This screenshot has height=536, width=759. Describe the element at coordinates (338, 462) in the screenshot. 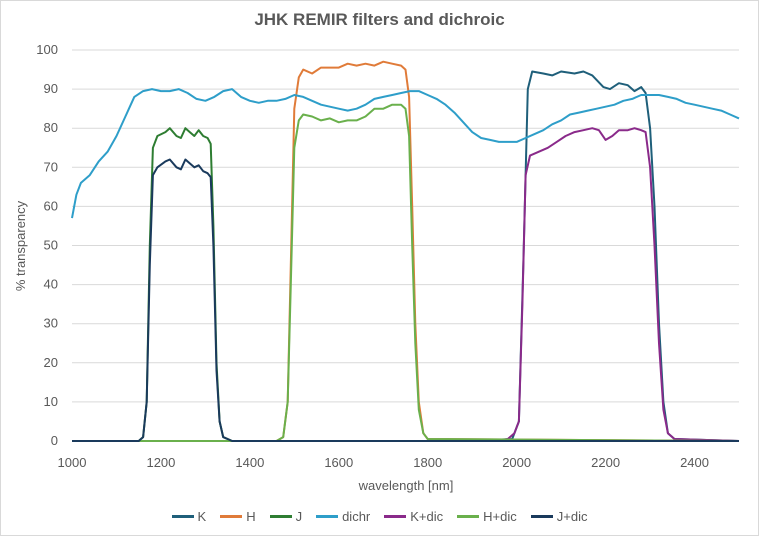

I see `x-tick-label: 1600` at that location.